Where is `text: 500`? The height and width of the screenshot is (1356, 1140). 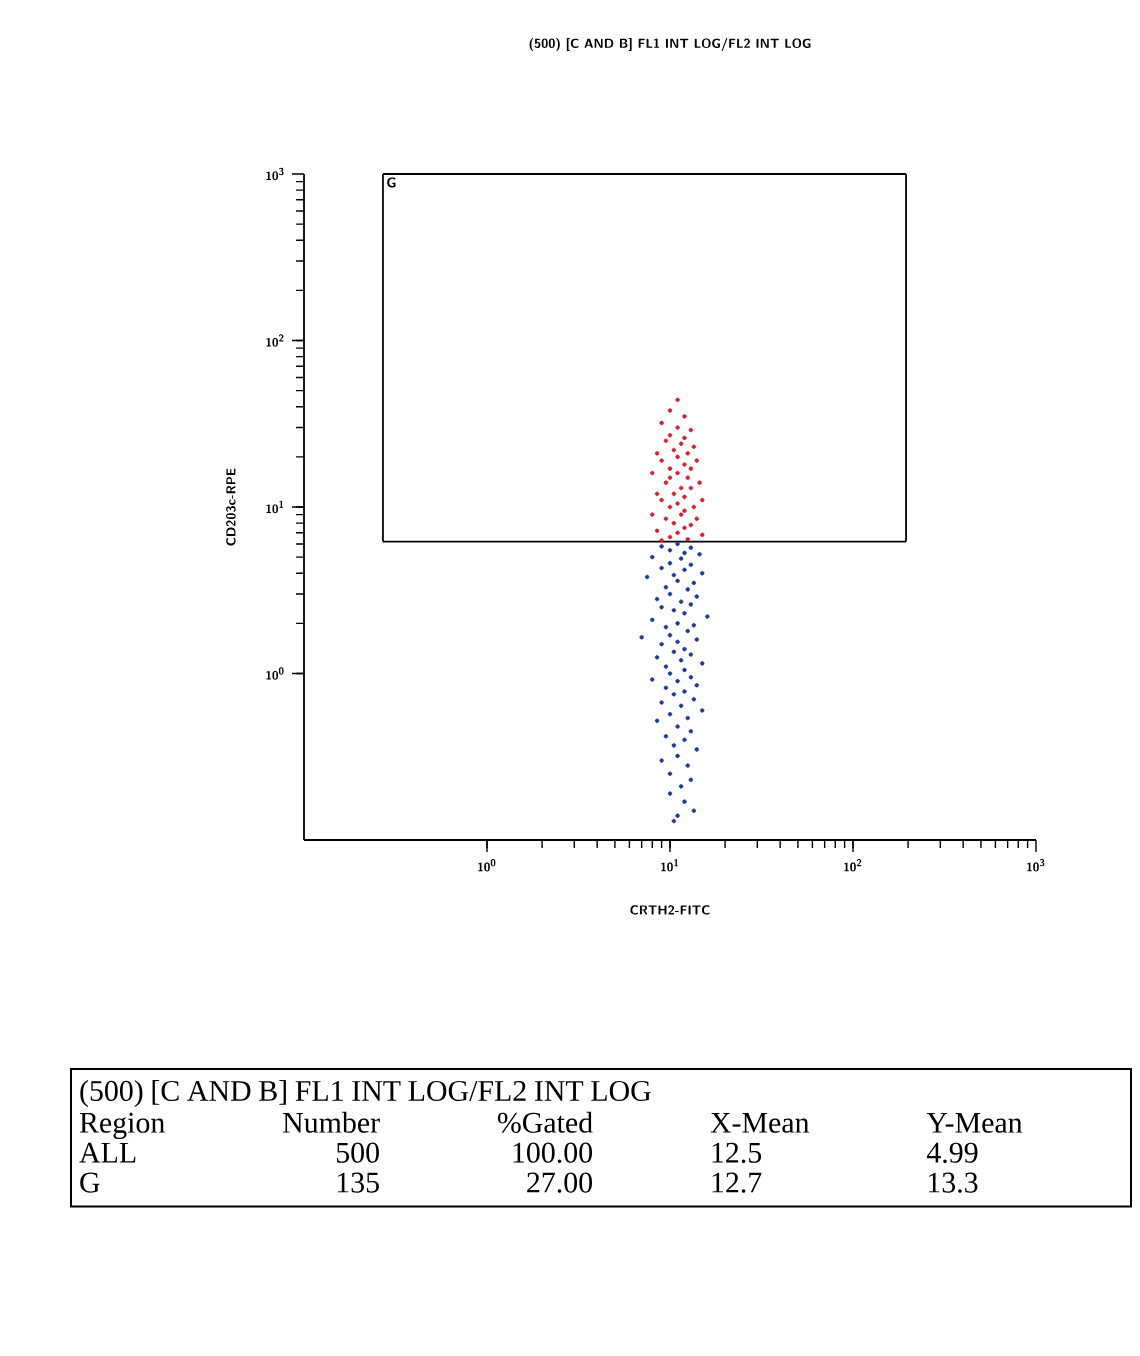
text: 500 is located at coordinates (358, 1152).